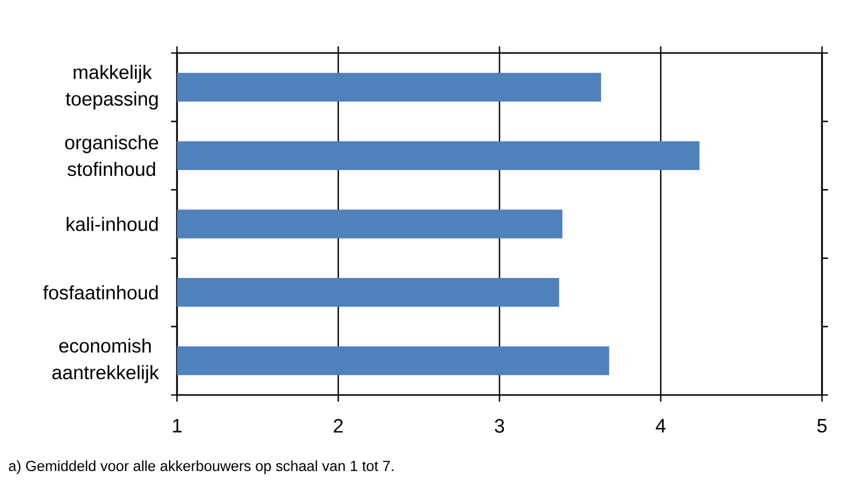 Image resolution: width=848 pixels, height=481 pixels. What do you see at coordinates (338, 426) in the screenshot?
I see `x-tick-label: 2` at bounding box center [338, 426].